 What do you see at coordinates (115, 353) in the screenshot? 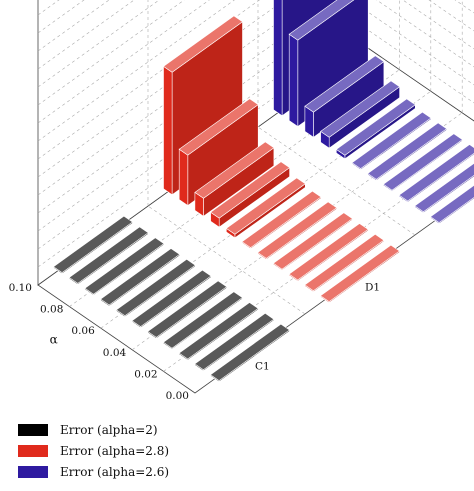
I see `a-tick-label: 0.04` at bounding box center [115, 353].